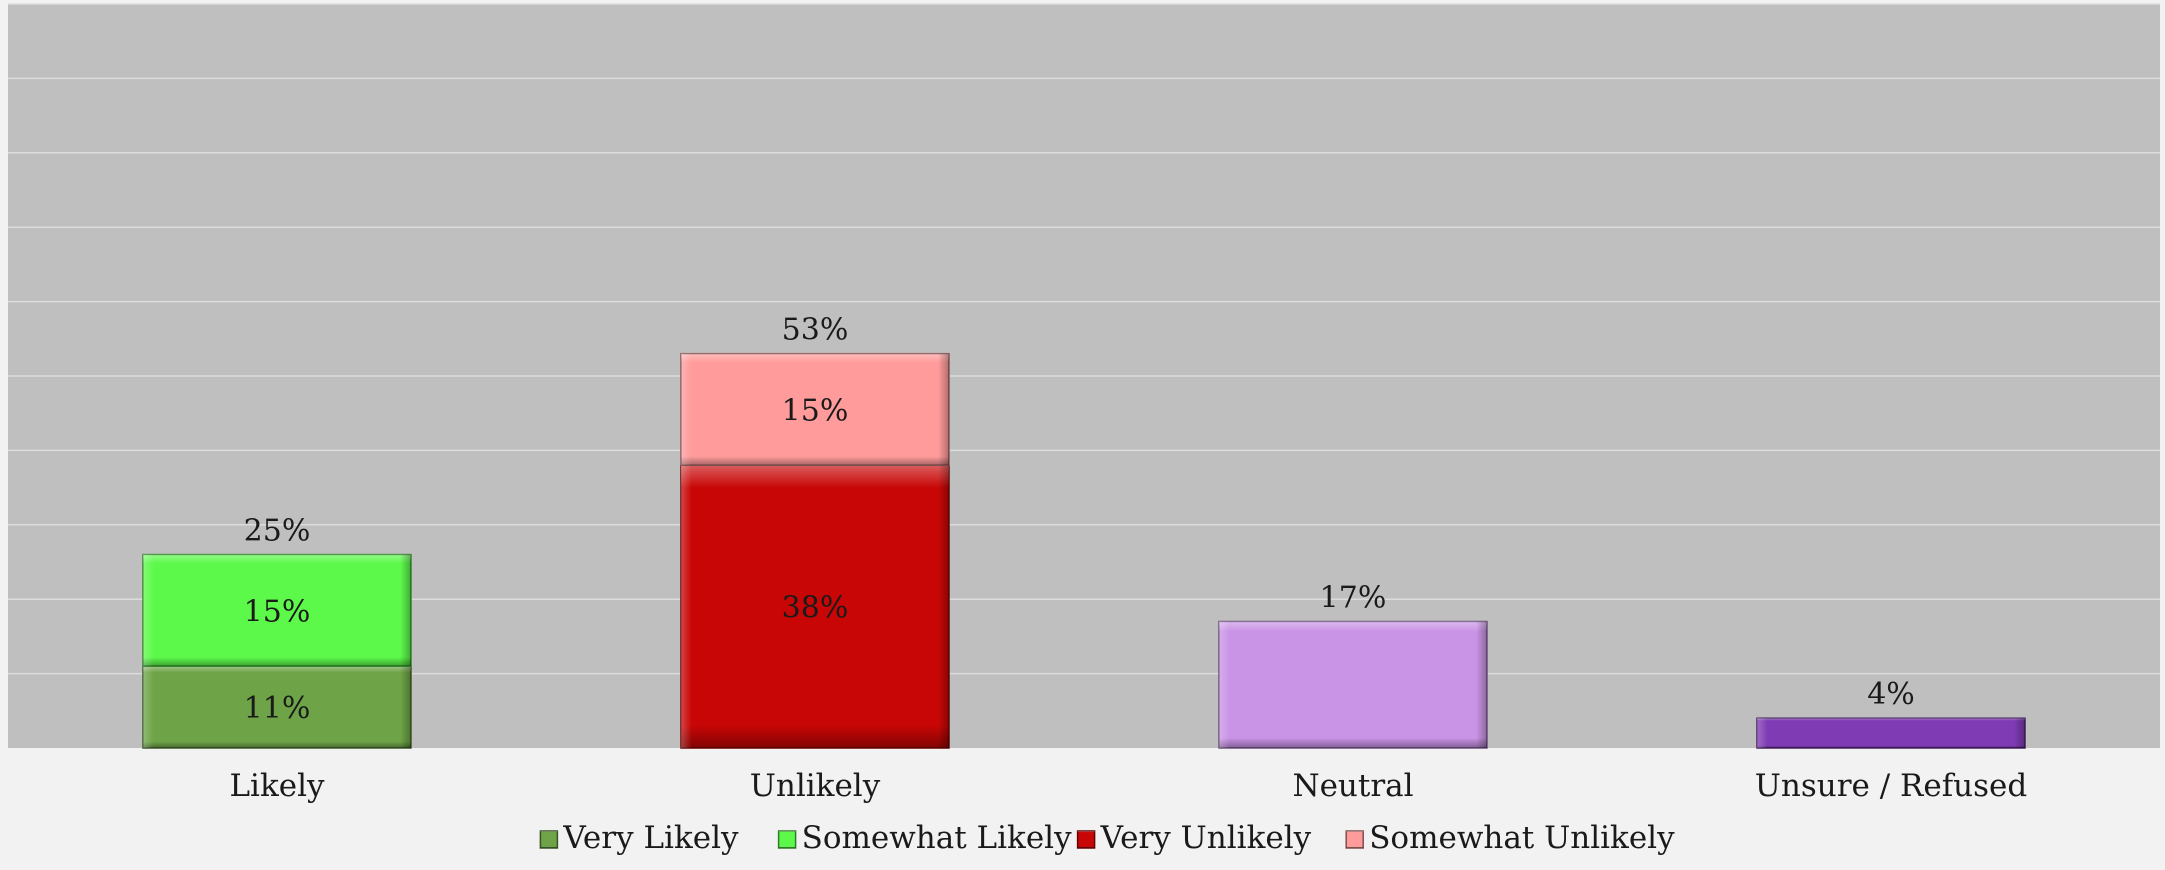 The height and width of the screenshot is (870, 2165). I want to click on x-tick-label: Unsure / Refused, so click(1891, 786).